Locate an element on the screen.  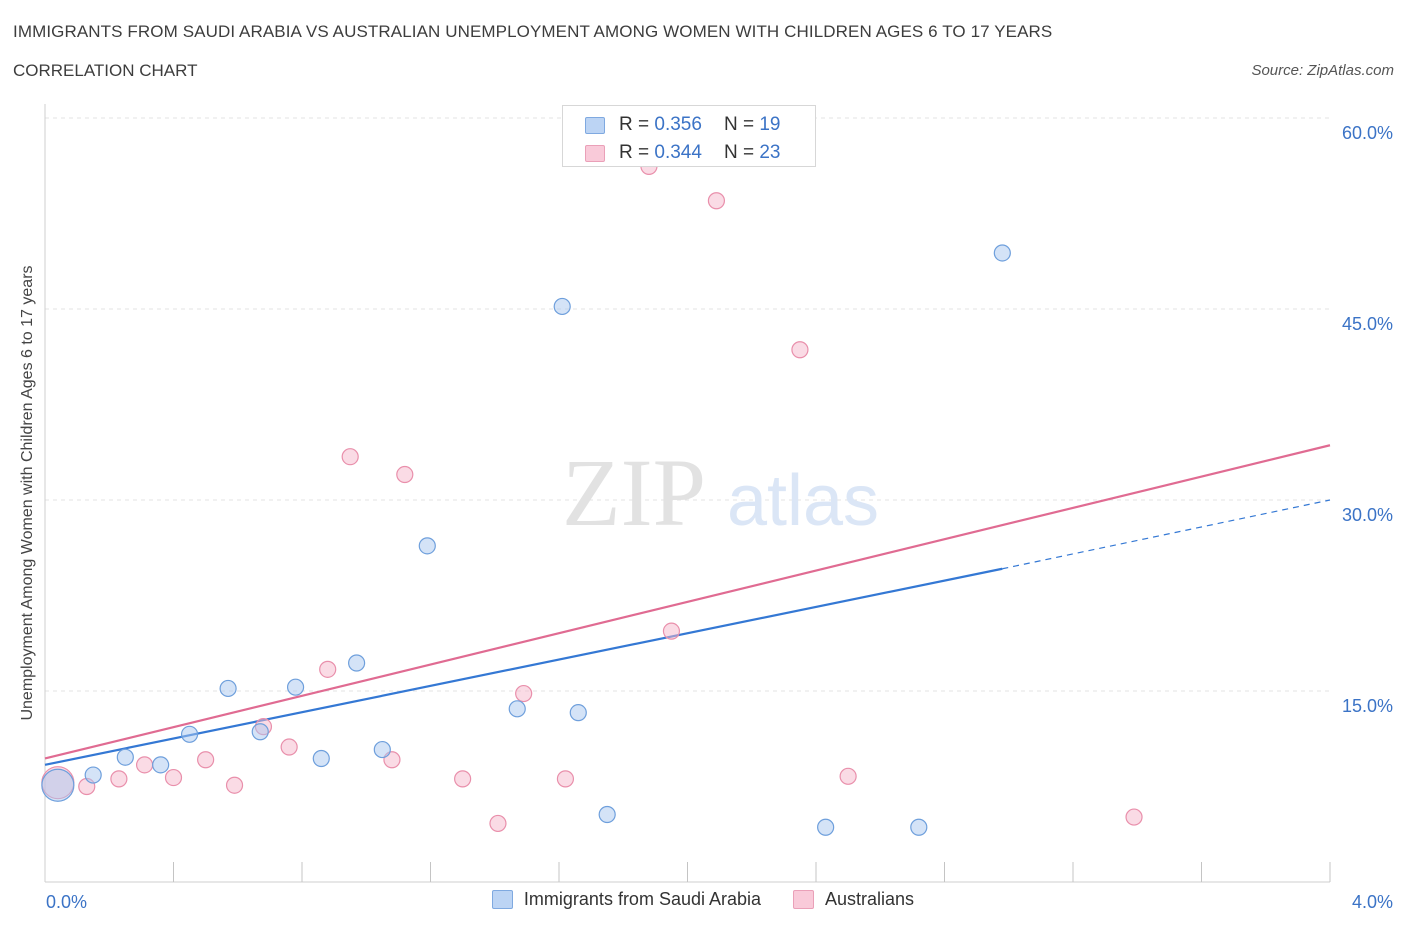
y-tick-label-2: 45.0% is located at coordinates (1367, 324).